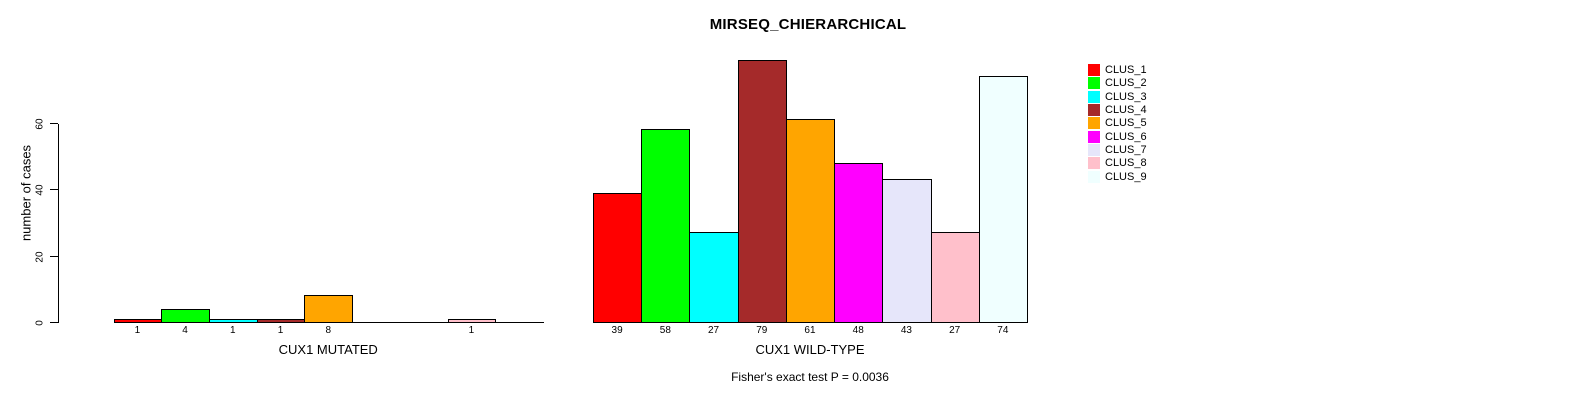  I want to click on bar-value-label: 43, so click(906, 330).